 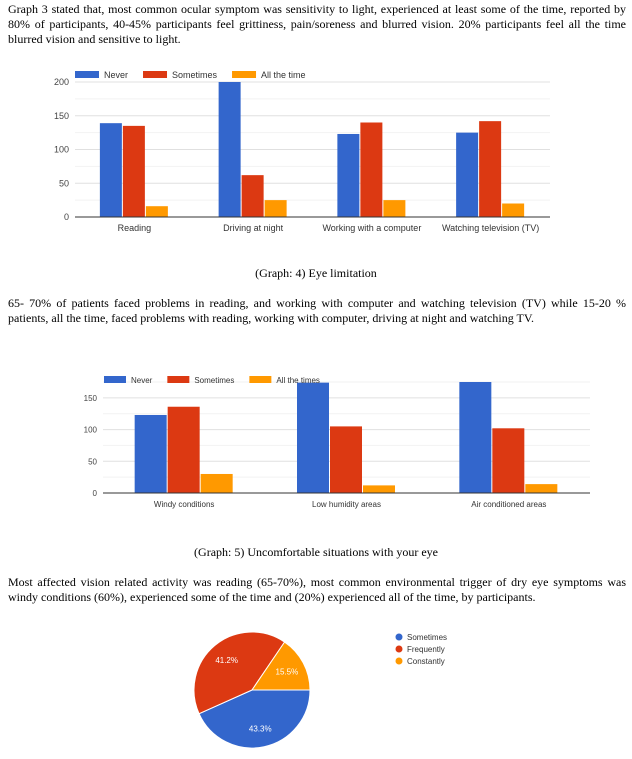 What do you see at coordinates (316, 273) in the screenshot?
I see `caption-graph4: (Graph: 4) Eye limitation` at bounding box center [316, 273].